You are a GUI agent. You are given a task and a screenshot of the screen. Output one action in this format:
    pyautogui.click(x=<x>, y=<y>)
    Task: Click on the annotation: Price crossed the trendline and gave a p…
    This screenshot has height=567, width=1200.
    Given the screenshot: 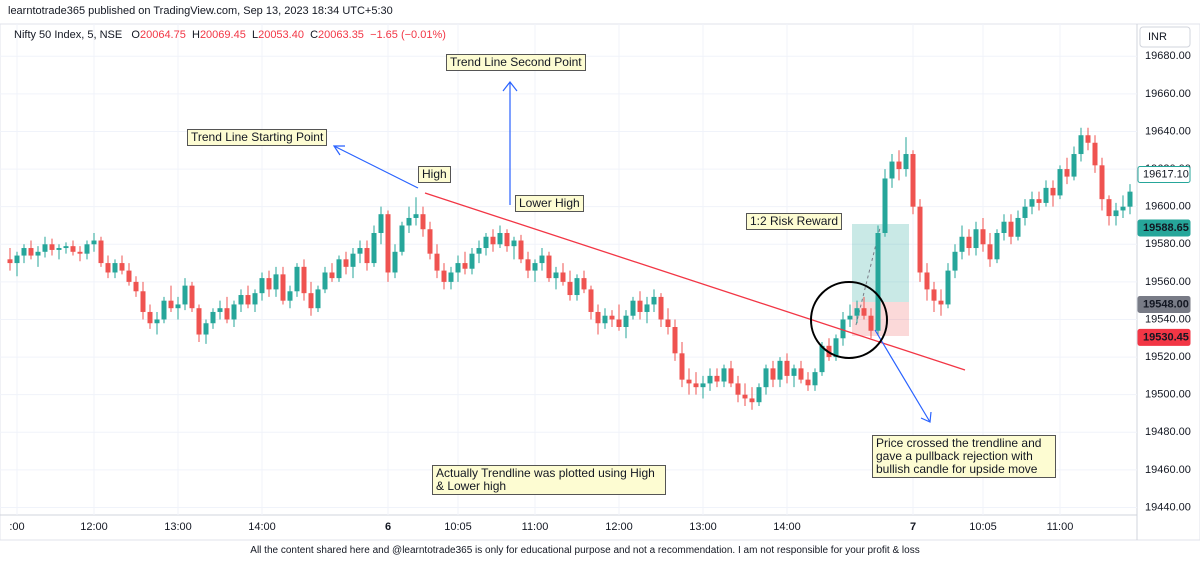 What is the action you would take?
    pyautogui.click(x=964, y=456)
    